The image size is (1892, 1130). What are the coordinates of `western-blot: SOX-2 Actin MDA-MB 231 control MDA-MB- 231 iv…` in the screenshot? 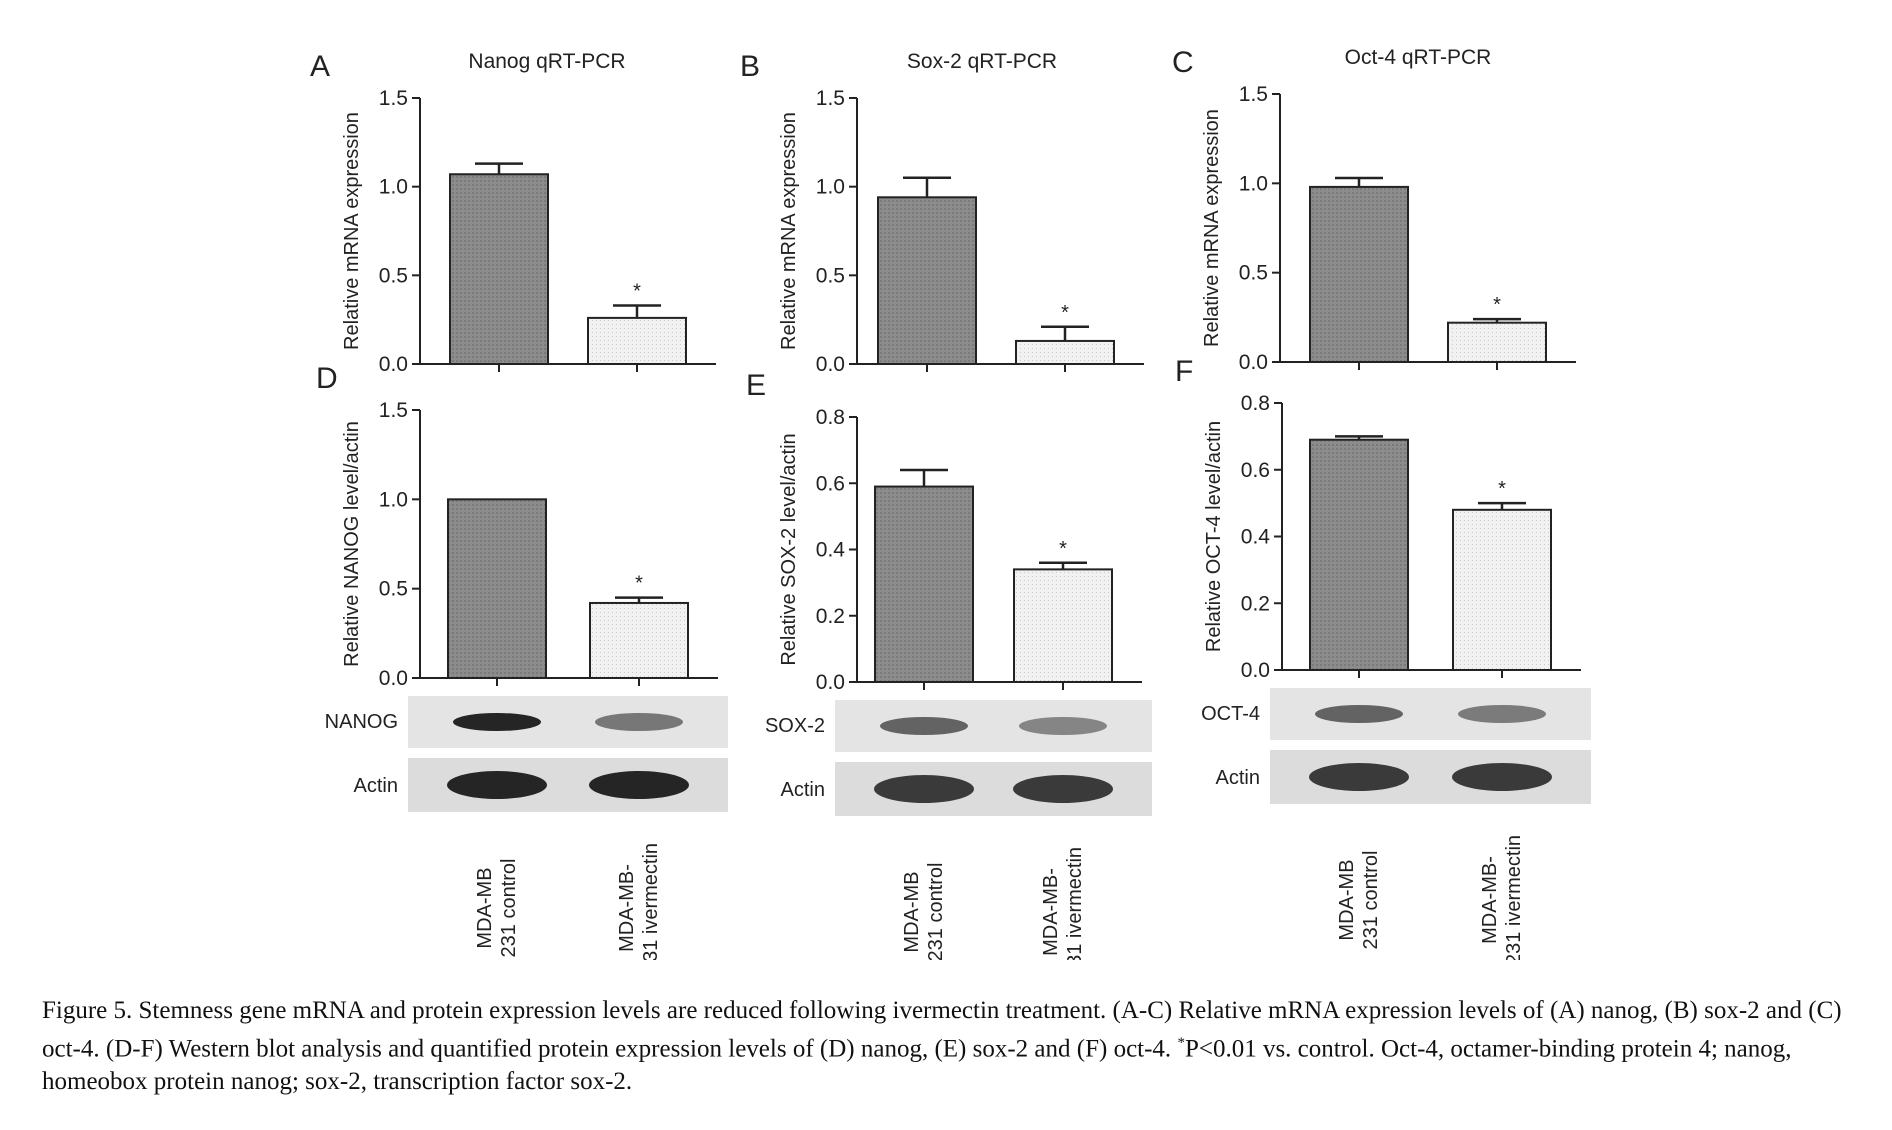 It's located at (958, 830).